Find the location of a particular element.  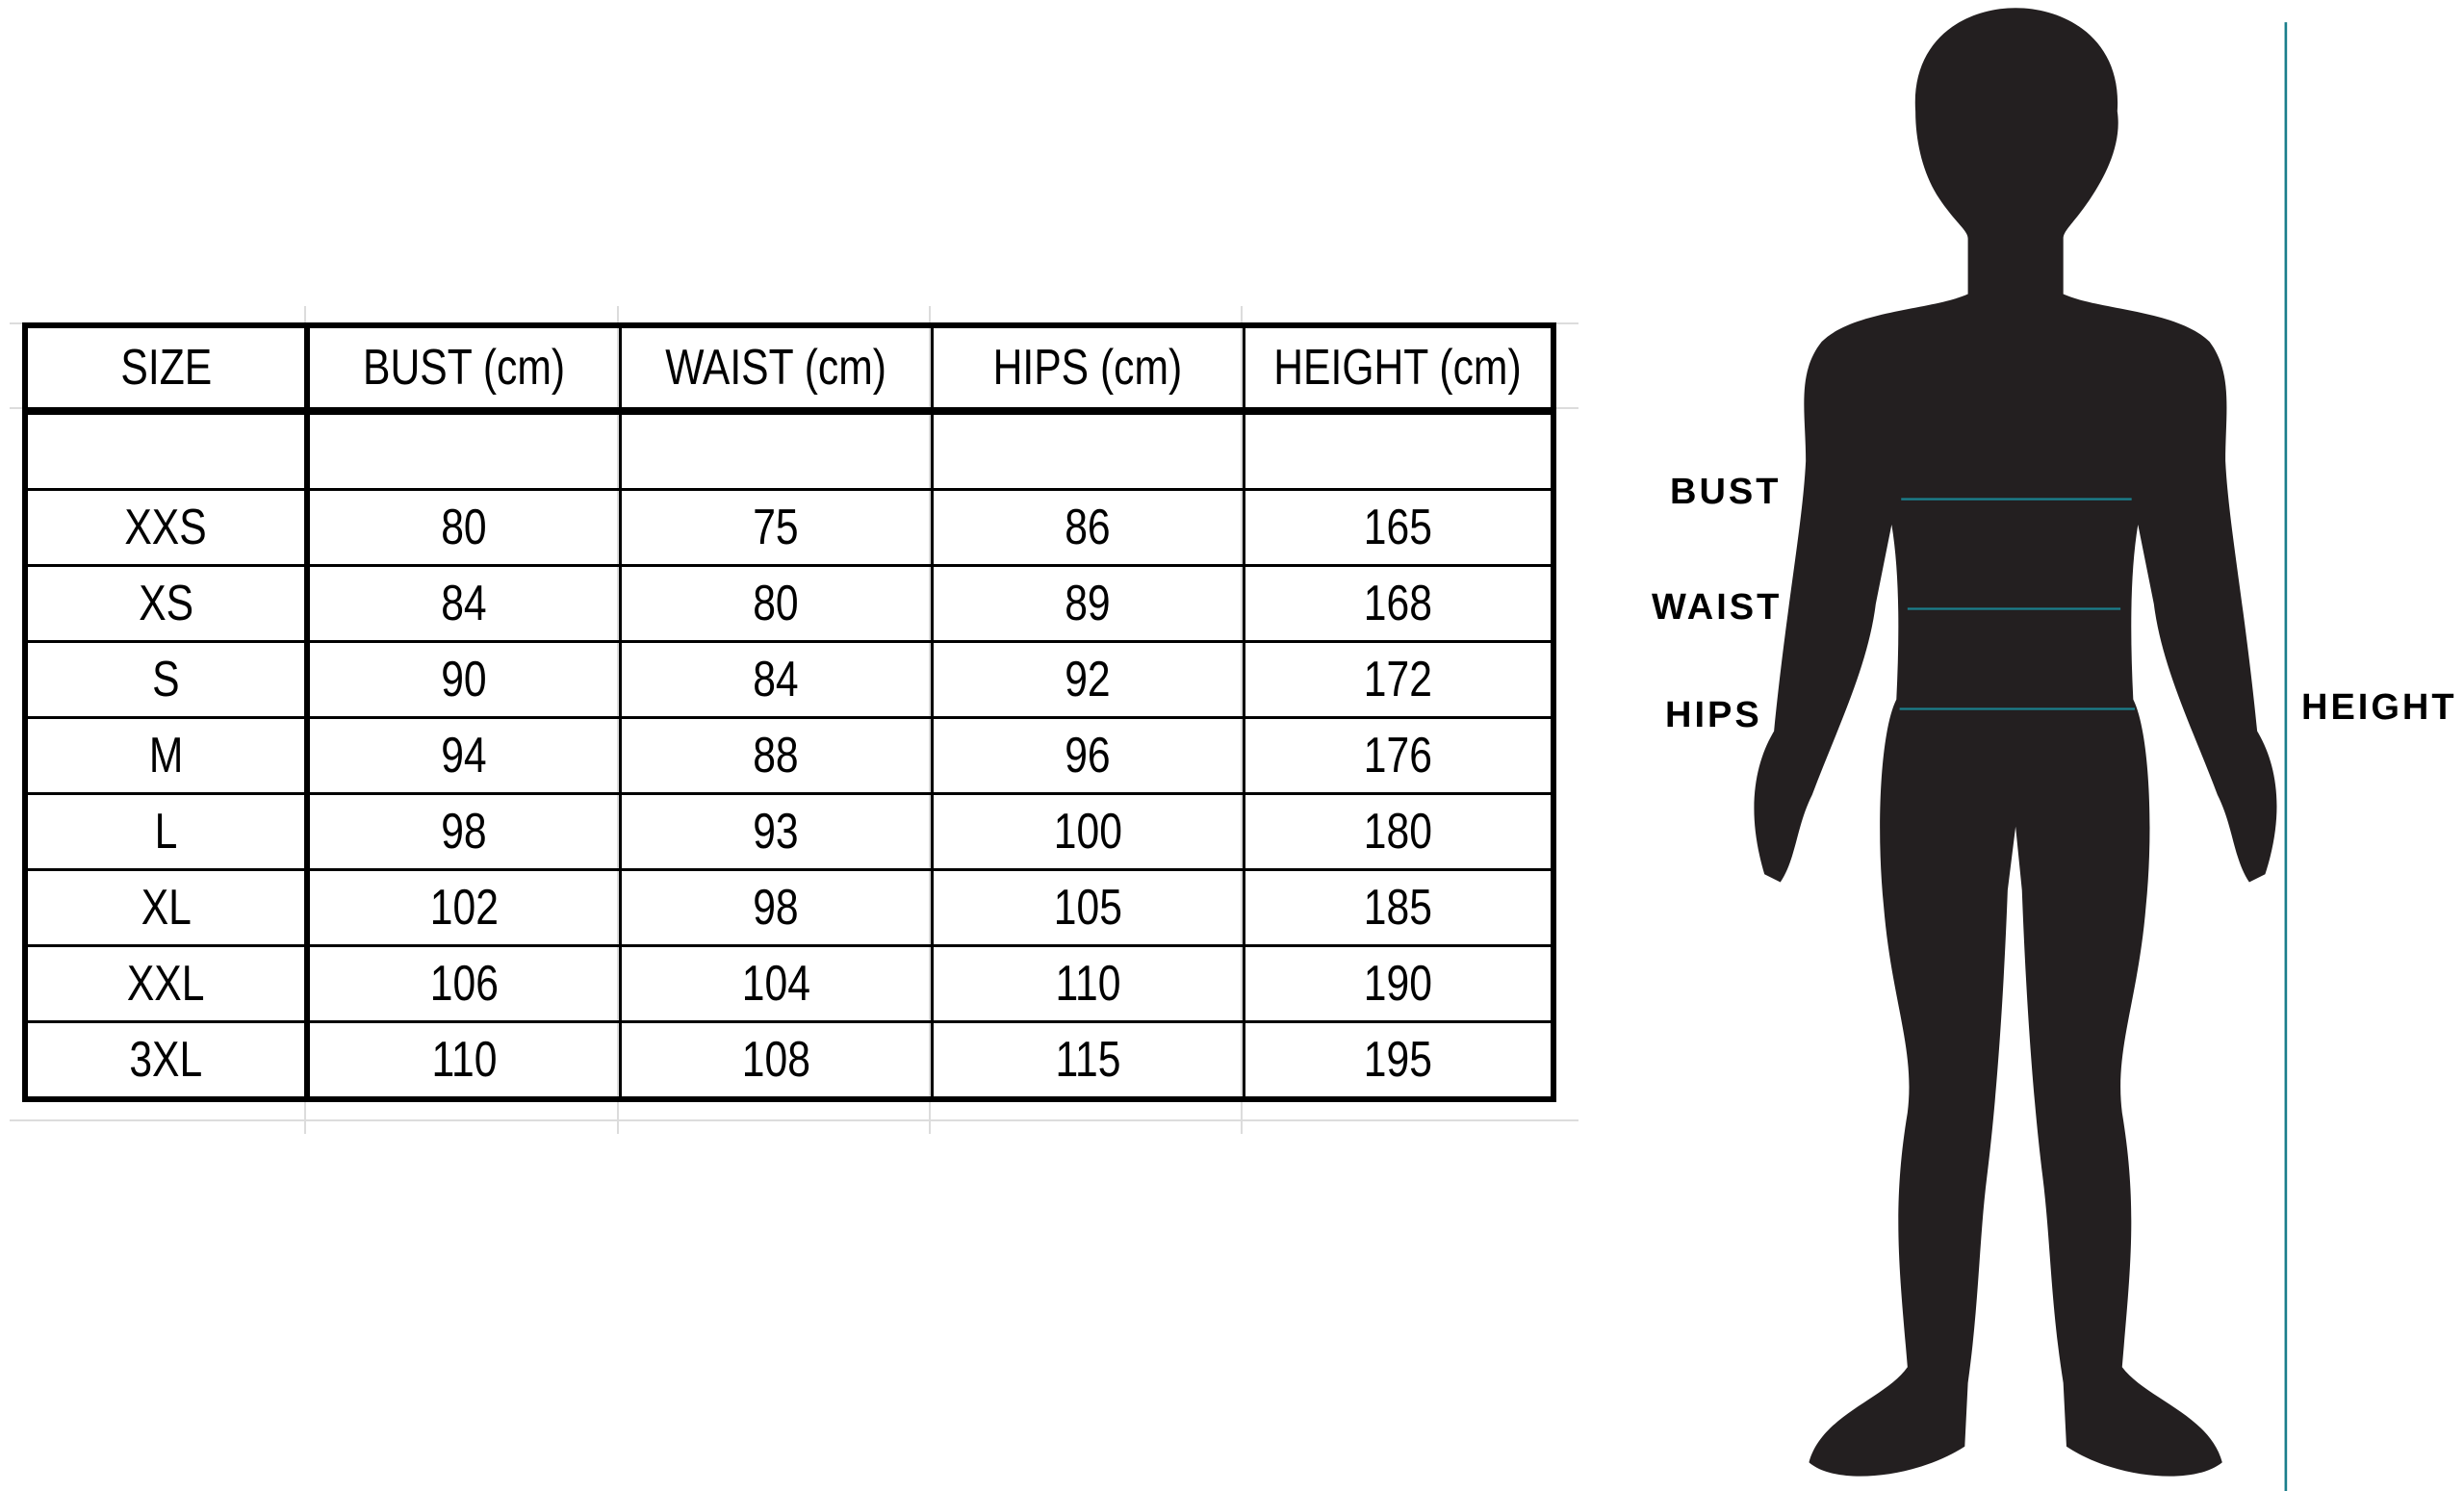

header-hips: HIPS (cm) is located at coordinates (1087, 369).